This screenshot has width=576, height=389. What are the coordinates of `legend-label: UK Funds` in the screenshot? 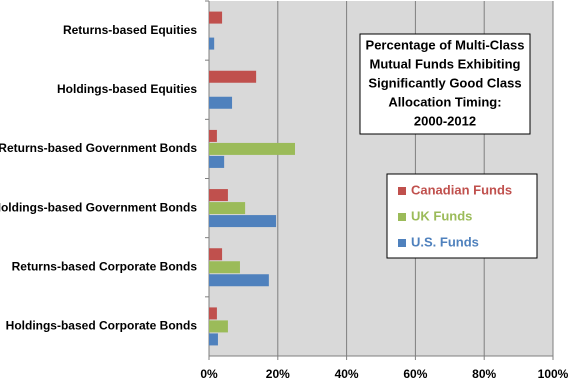 It's located at (441, 215).